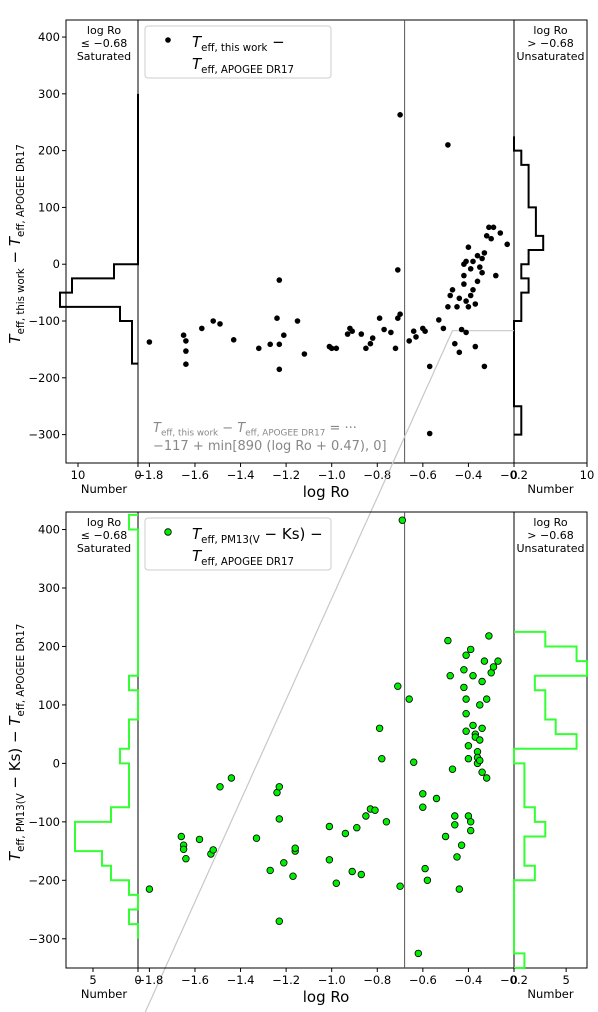  Describe the element at coordinates (104, 489) in the screenshot. I see `left-hist-xlabel: Number` at that location.